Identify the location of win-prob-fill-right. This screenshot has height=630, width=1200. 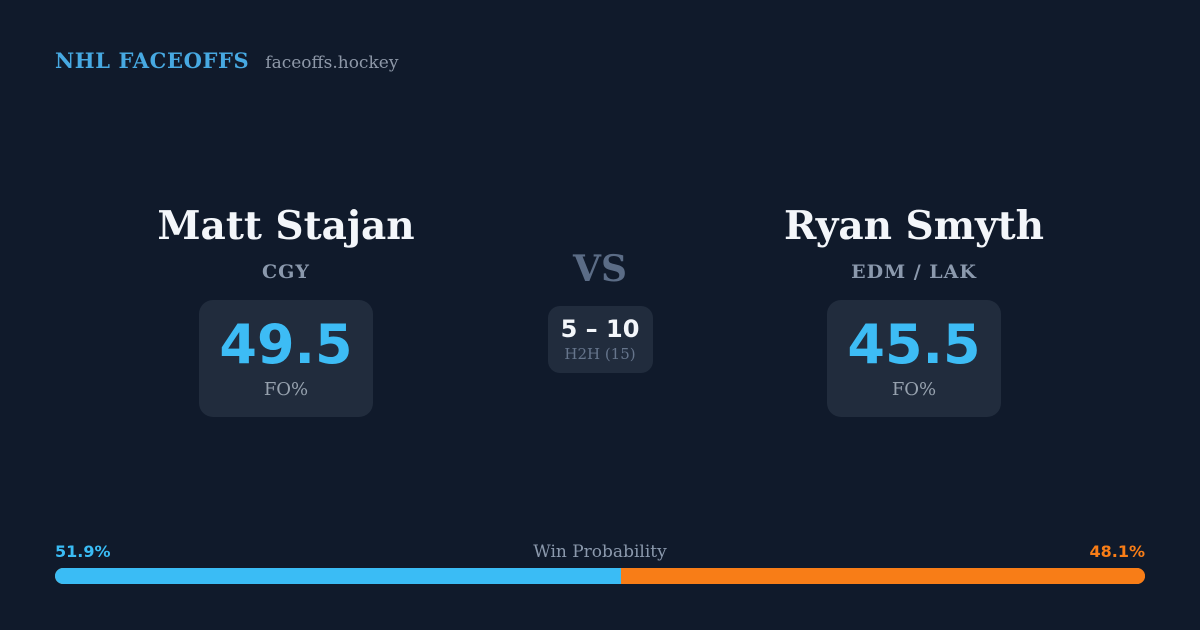
(882, 576).